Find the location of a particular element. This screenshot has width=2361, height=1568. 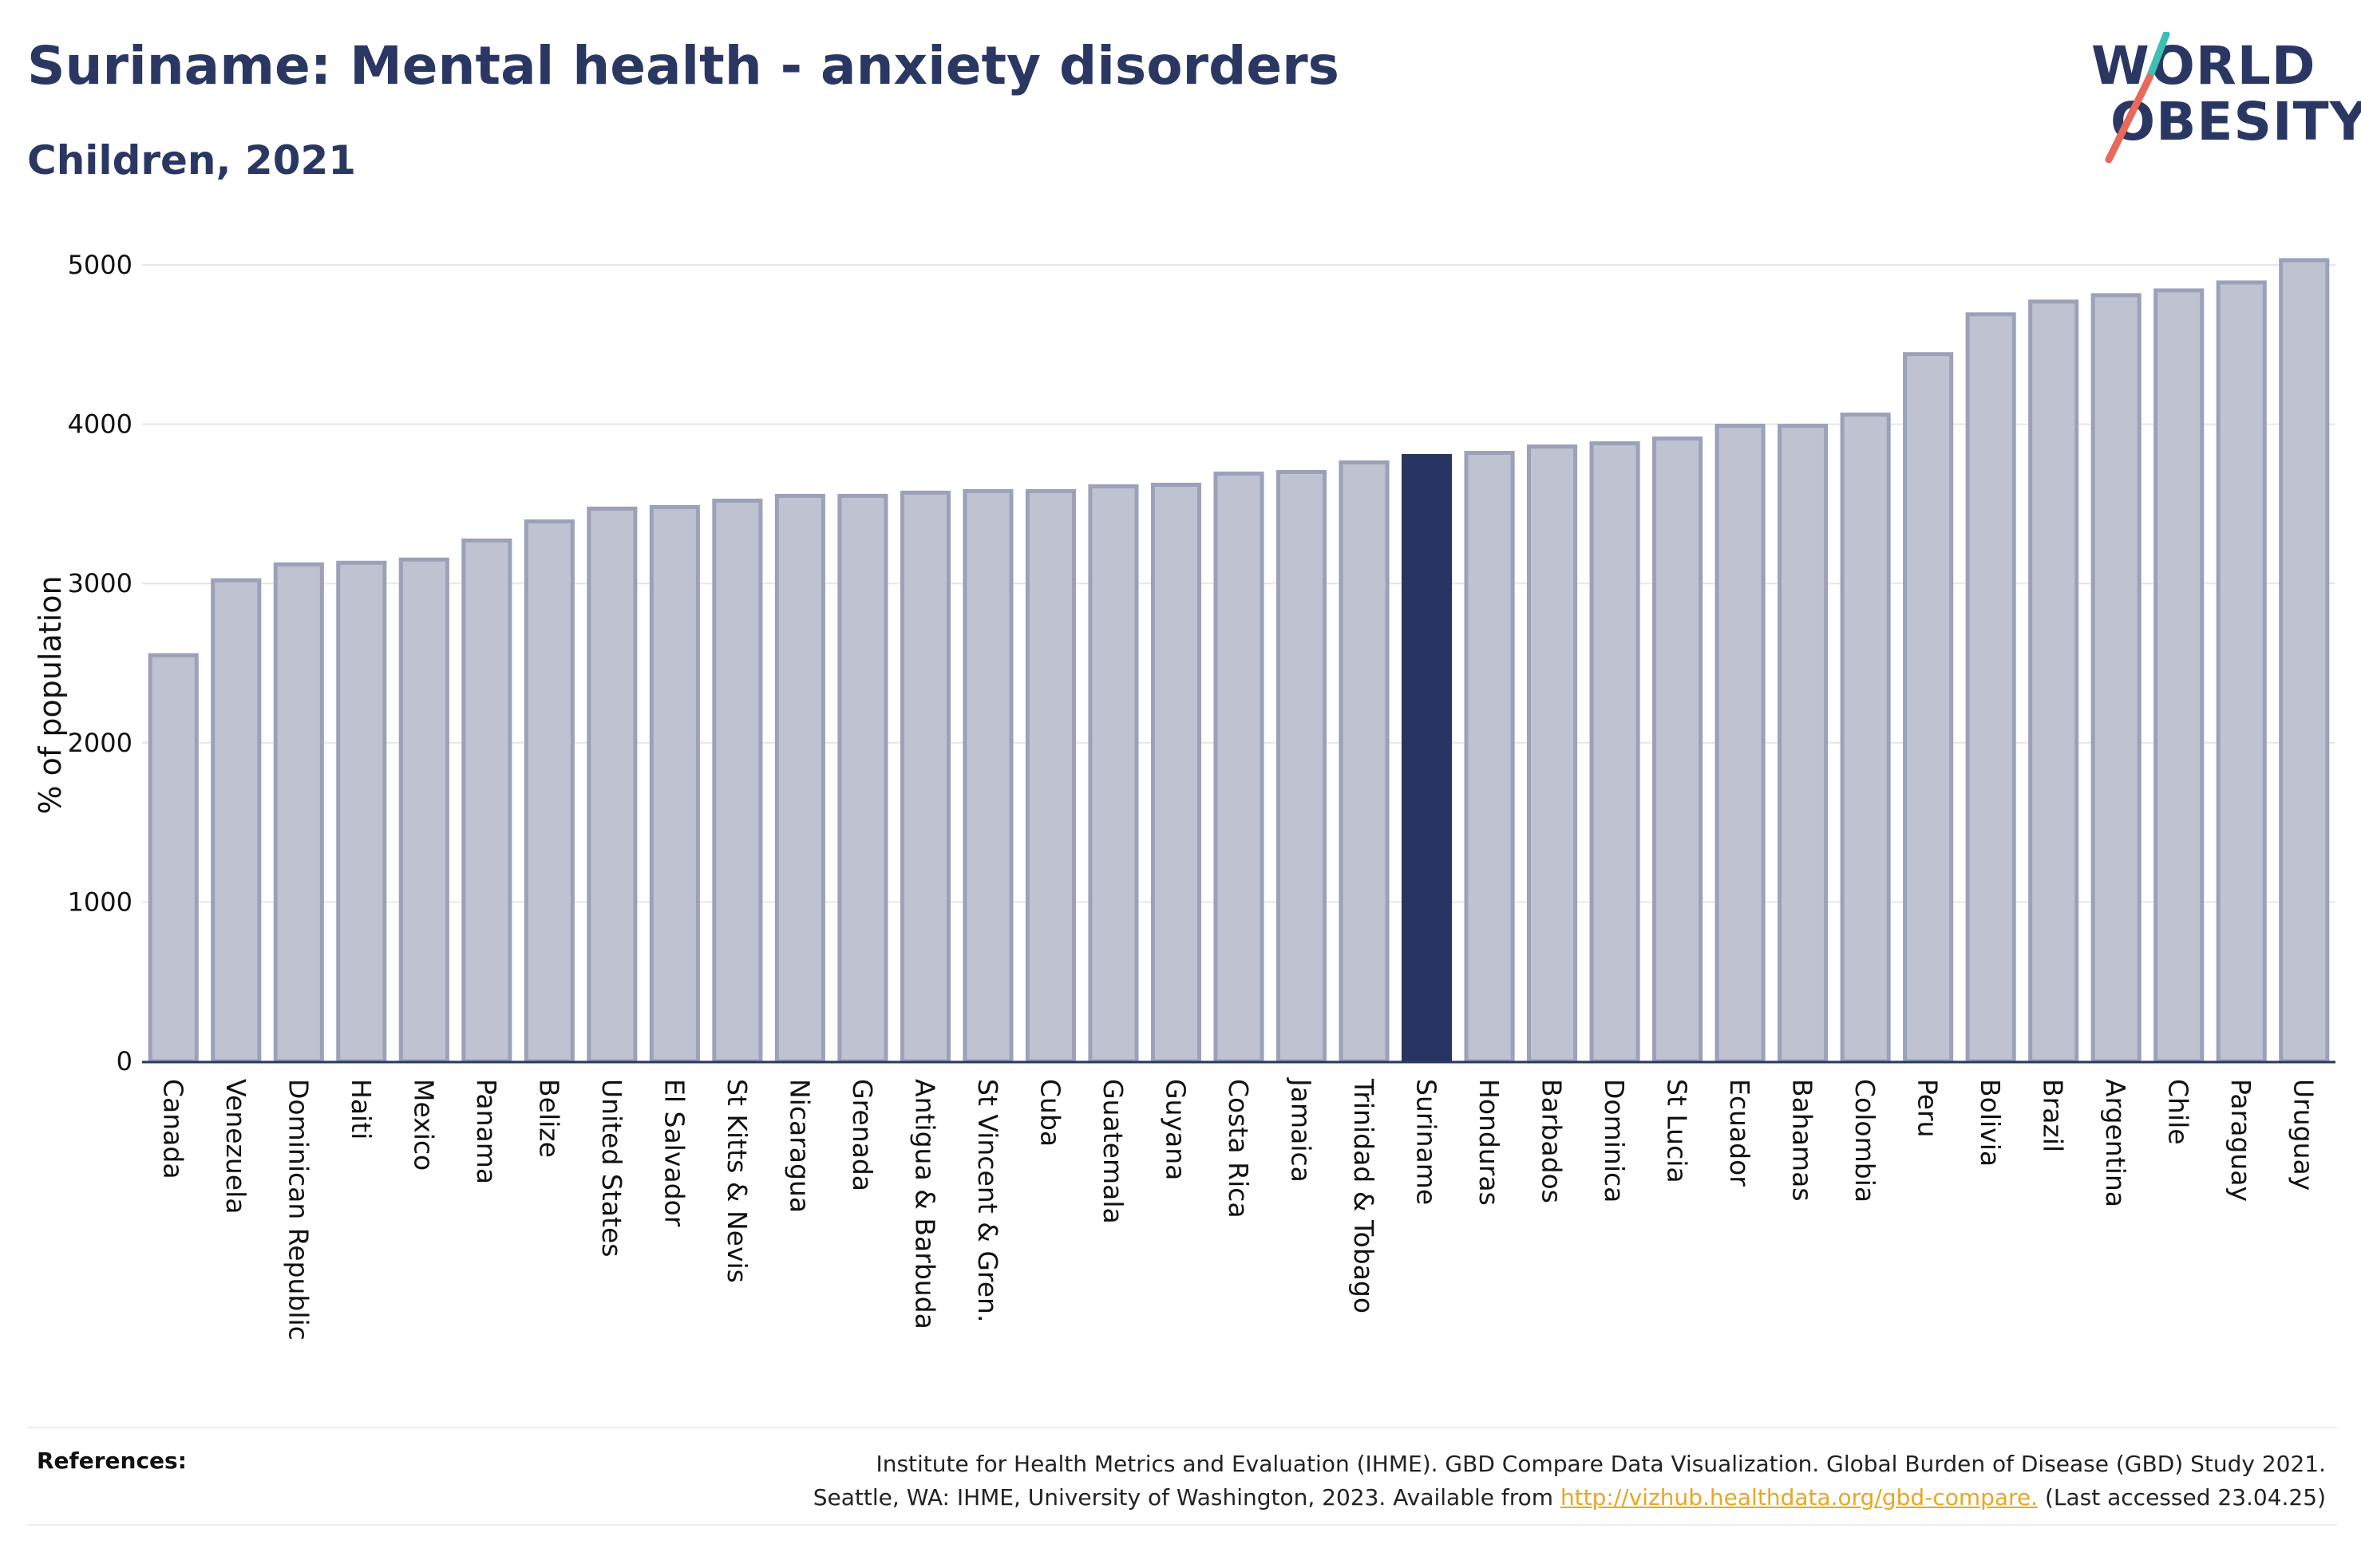

x-tick-label: Suriname is located at coordinates (1426, 1142).